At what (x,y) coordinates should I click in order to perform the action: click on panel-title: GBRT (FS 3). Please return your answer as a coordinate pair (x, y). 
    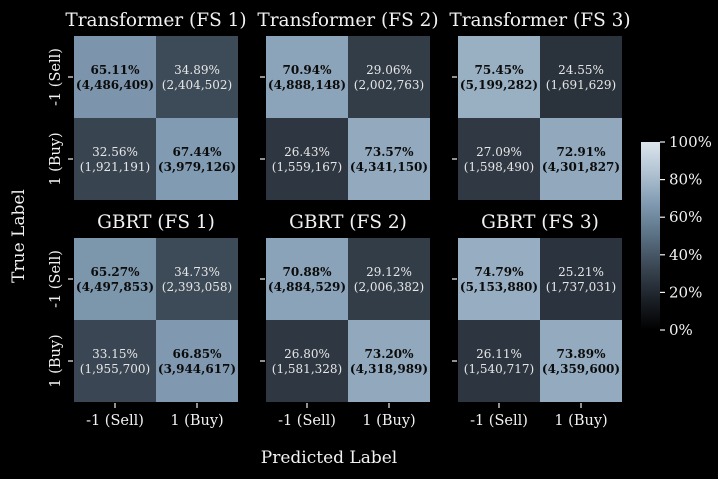
    Looking at the image, I should click on (540, 222).